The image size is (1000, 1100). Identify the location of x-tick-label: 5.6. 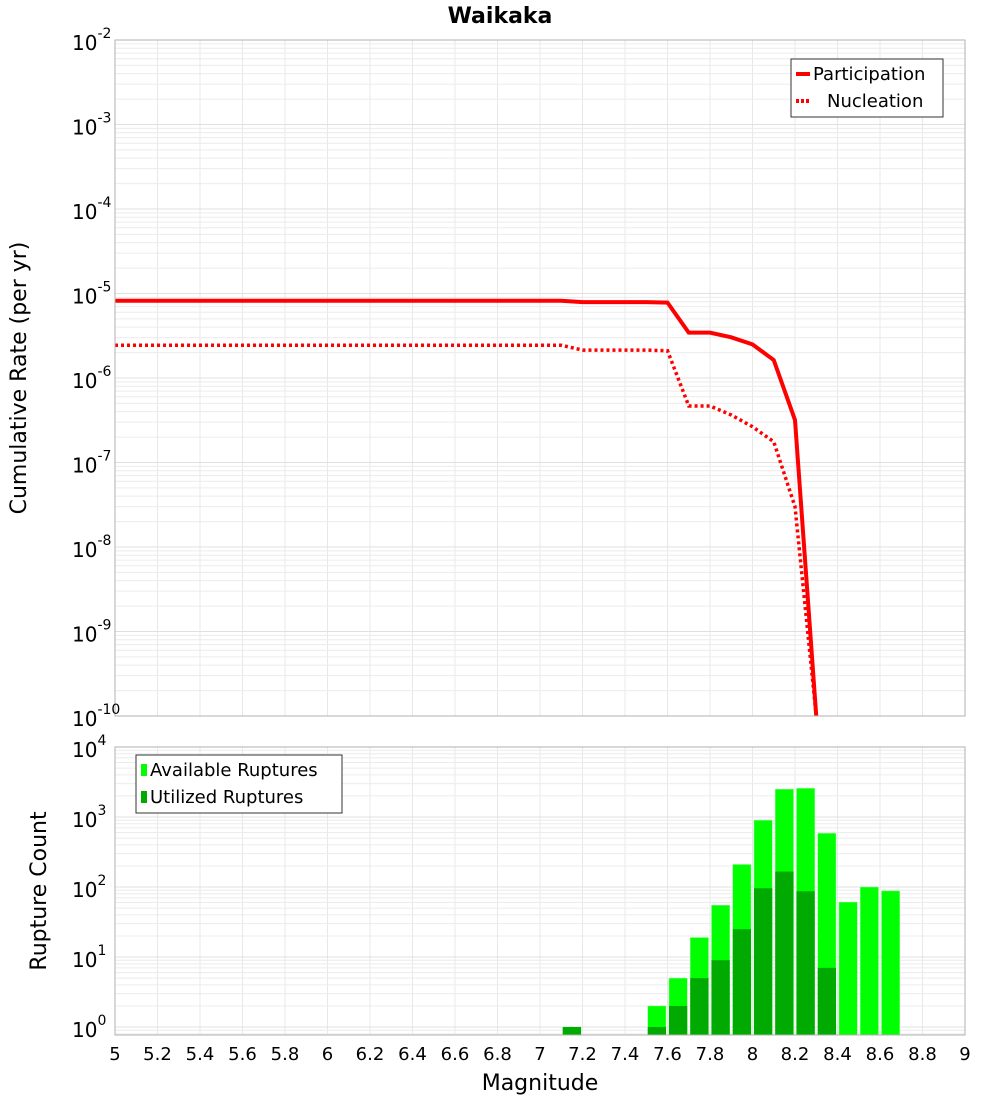
(242, 1054).